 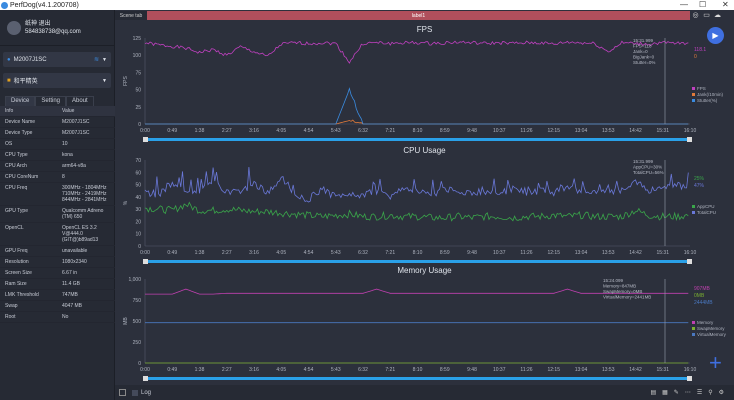 I want to click on info-value: Qualcomm Adreno (TM) 650, so click(x=86, y=214).